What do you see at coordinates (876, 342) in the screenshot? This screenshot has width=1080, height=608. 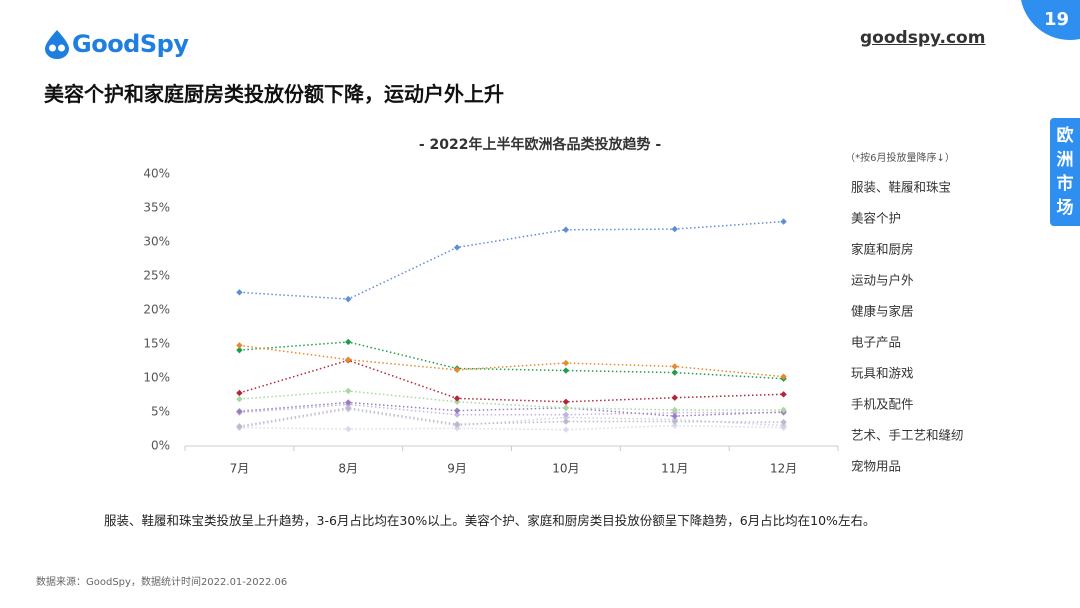 I see `legend-label: 电子产品` at bounding box center [876, 342].